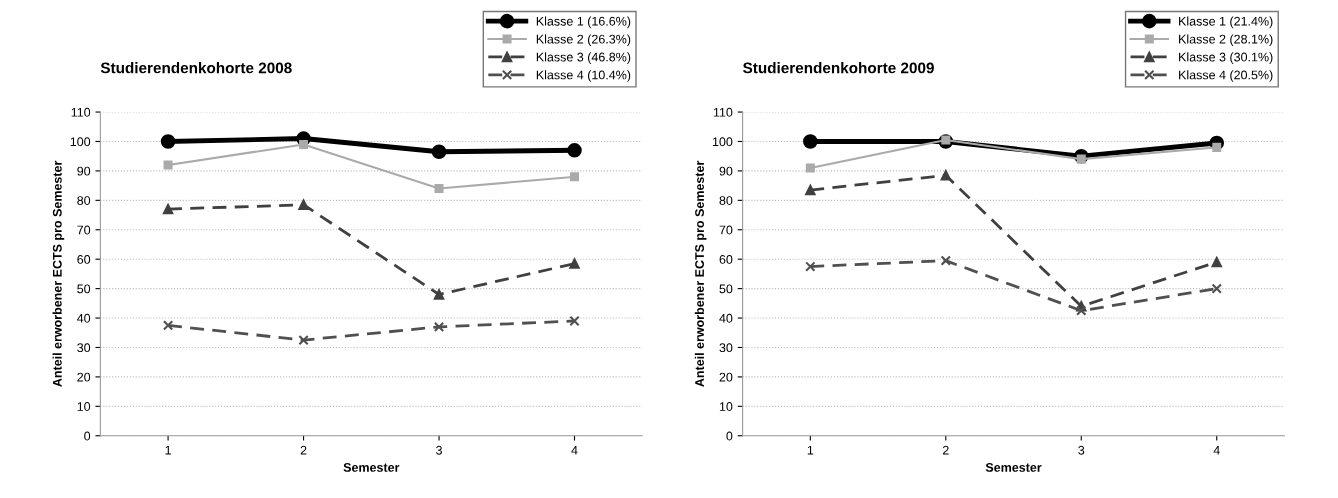 The image size is (1338, 498). I want to click on legend-label: Klasse 3 (46.8%), so click(583, 58).